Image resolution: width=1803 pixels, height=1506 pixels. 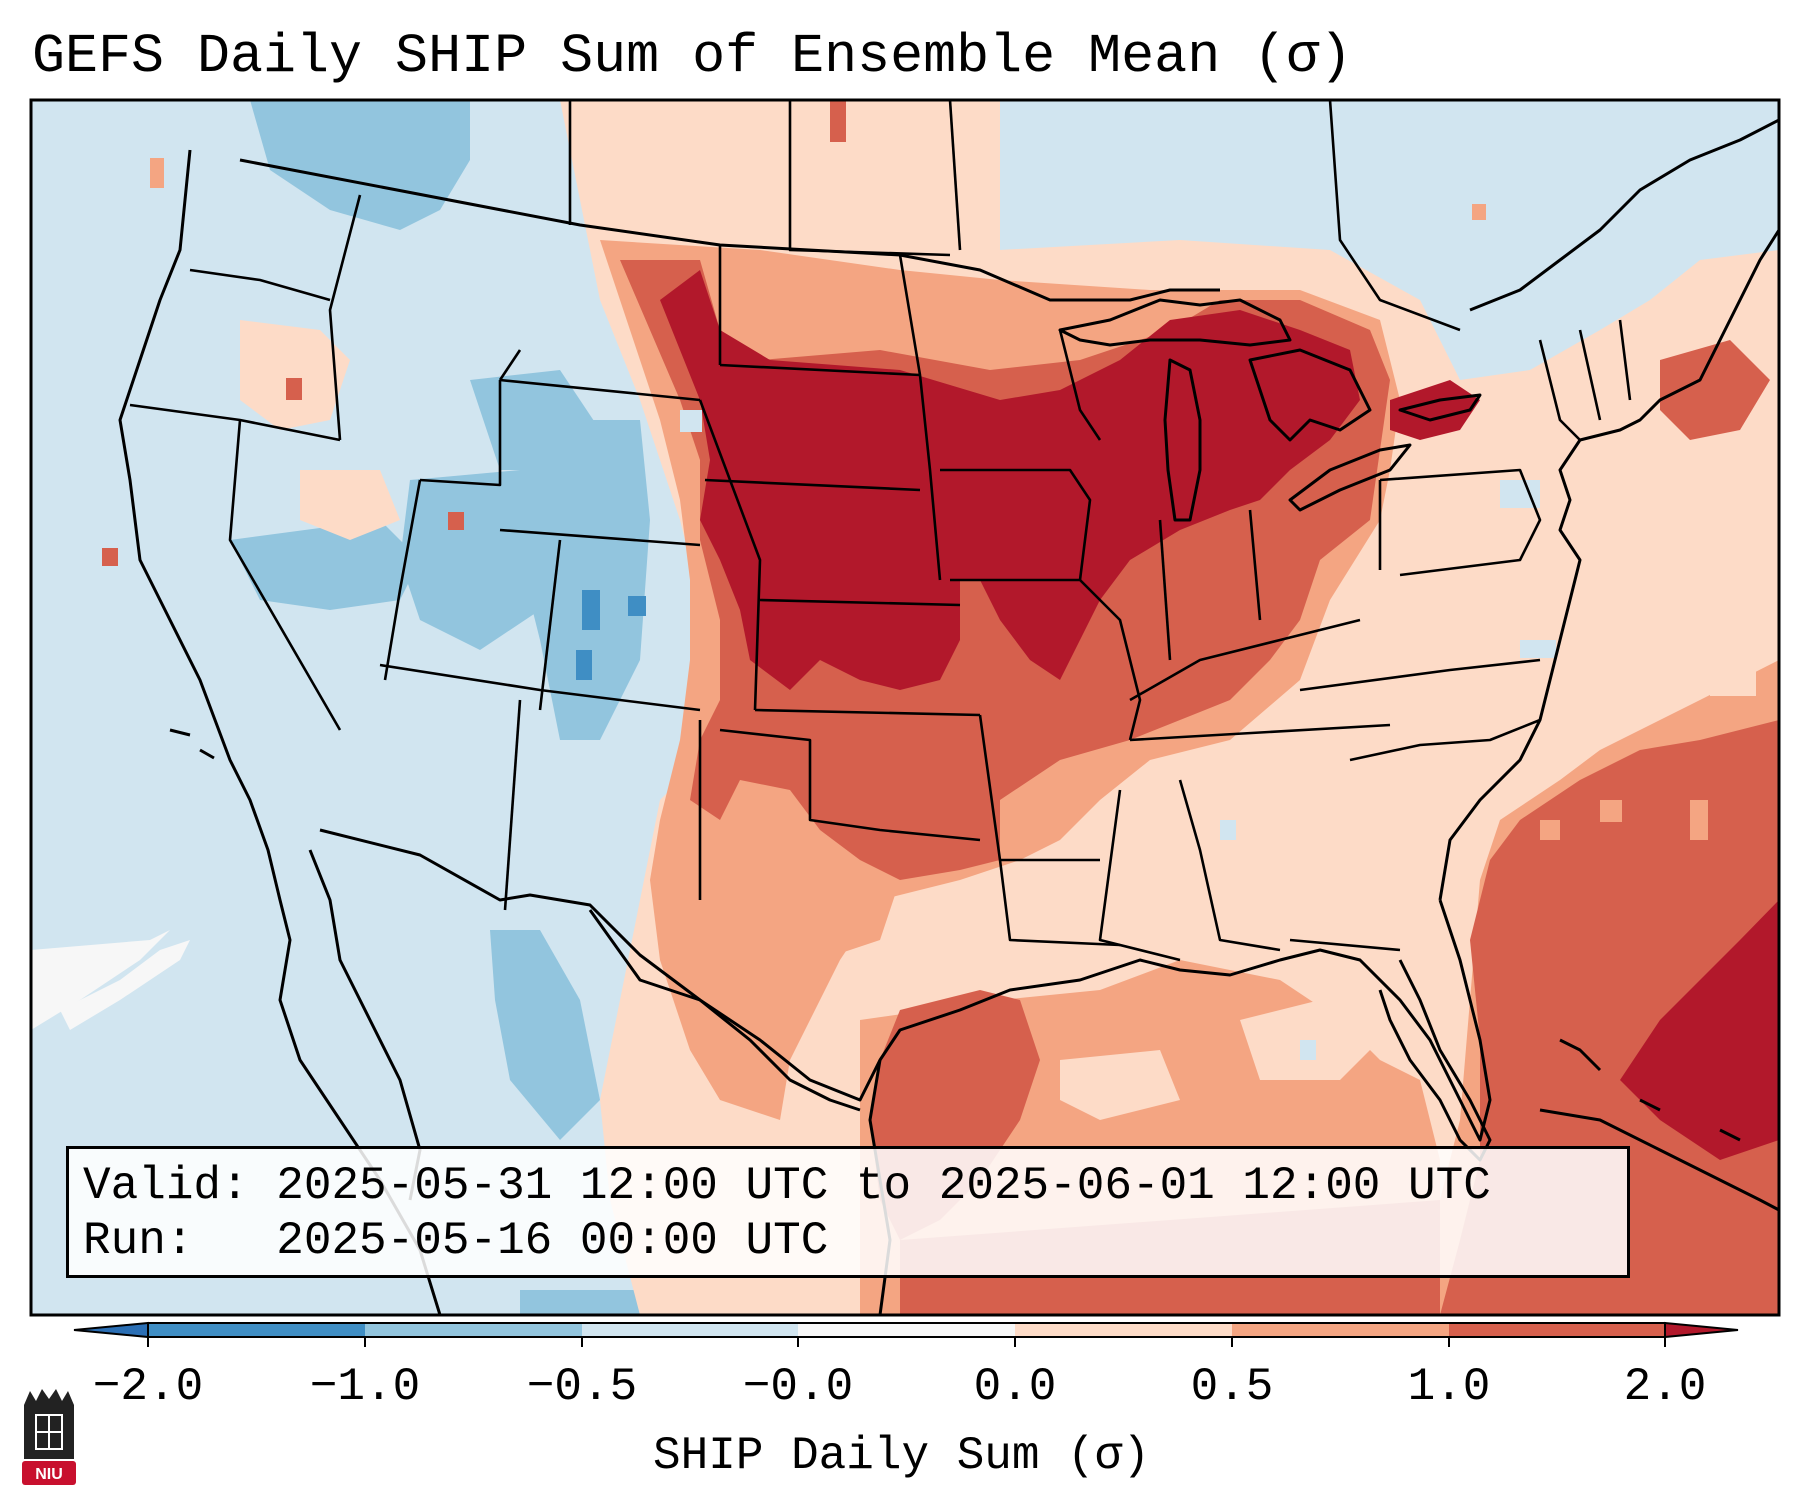 What do you see at coordinates (360, 165) in the screenshot?
I see `mid-blue-patch-northwest` at bounding box center [360, 165].